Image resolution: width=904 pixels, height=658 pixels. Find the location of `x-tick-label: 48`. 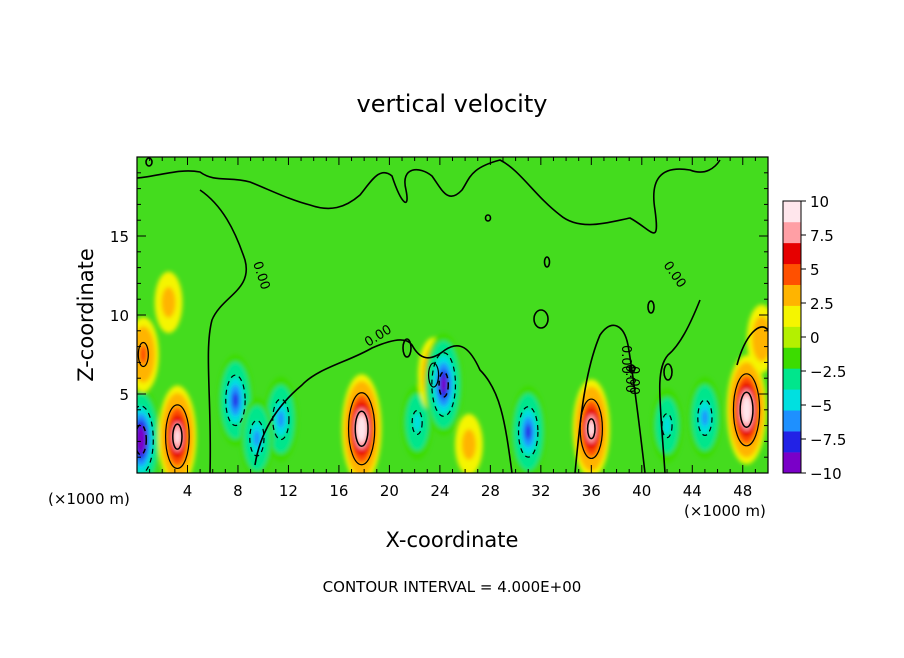

x-tick-label: 48 is located at coordinates (742, 491).